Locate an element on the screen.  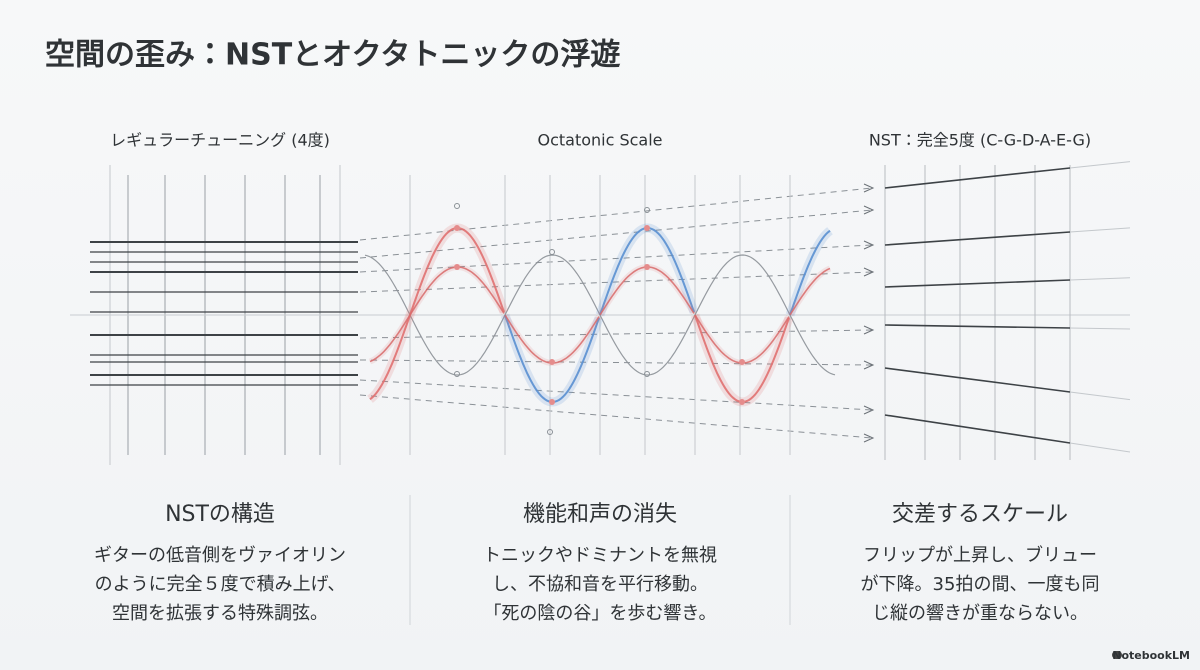
column-body: し、不協和音を平行移動。 is located at coordinates (600, 584).